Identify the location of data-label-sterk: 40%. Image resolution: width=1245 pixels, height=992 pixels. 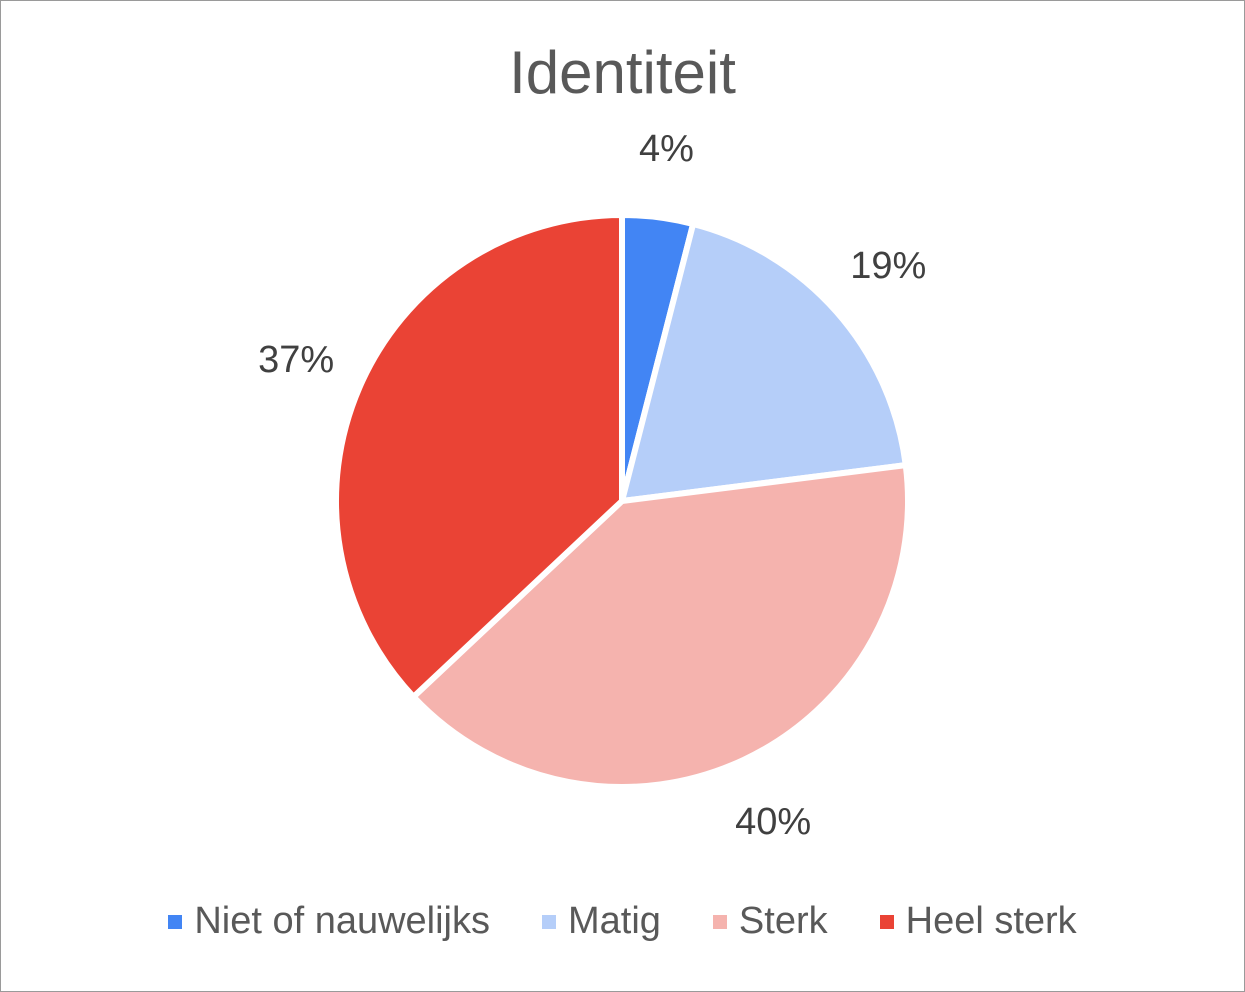
(773, 822).